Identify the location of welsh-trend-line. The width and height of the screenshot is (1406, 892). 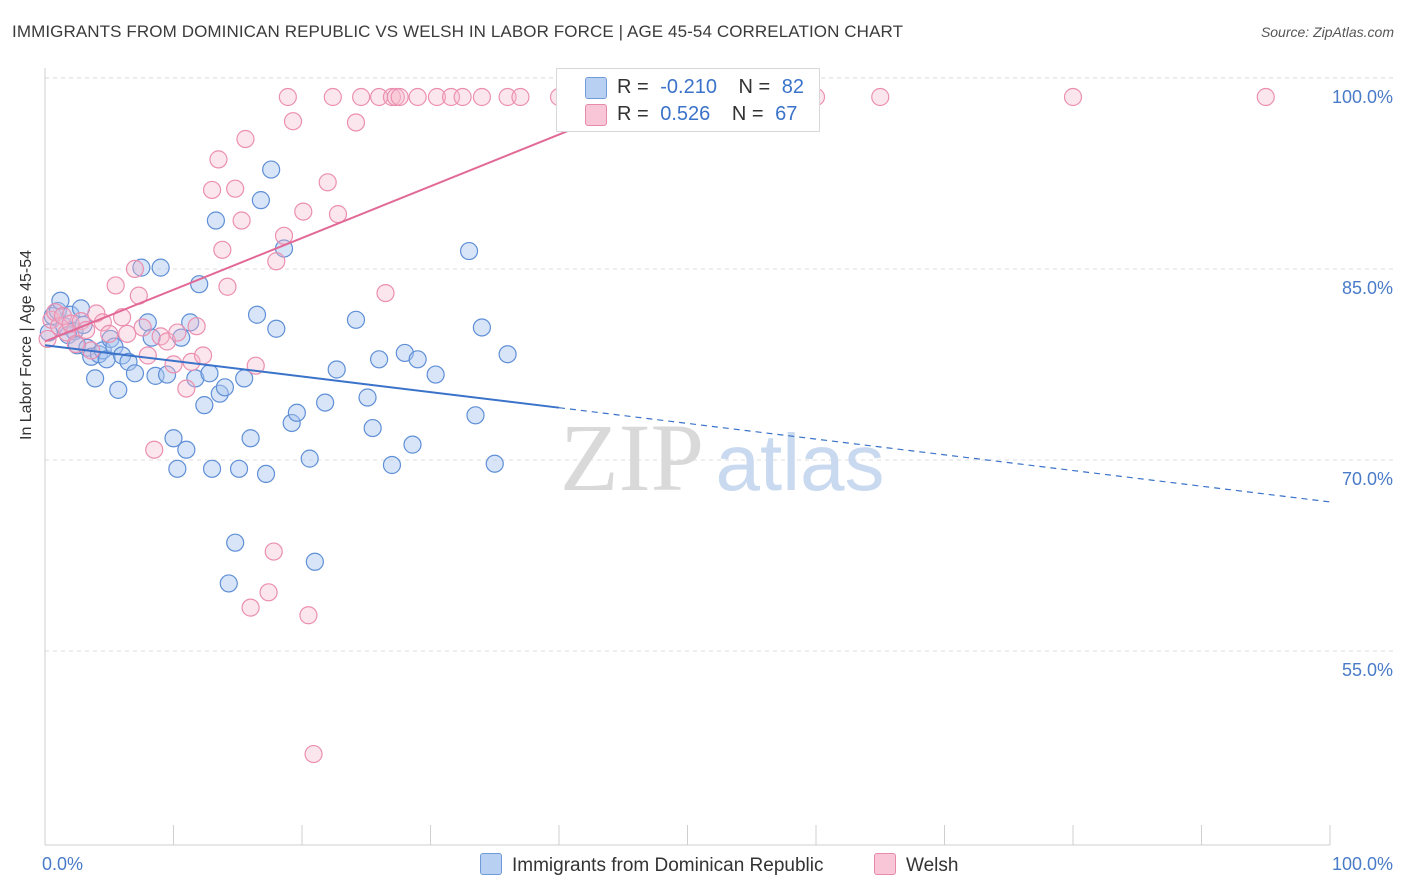
(353, 217).